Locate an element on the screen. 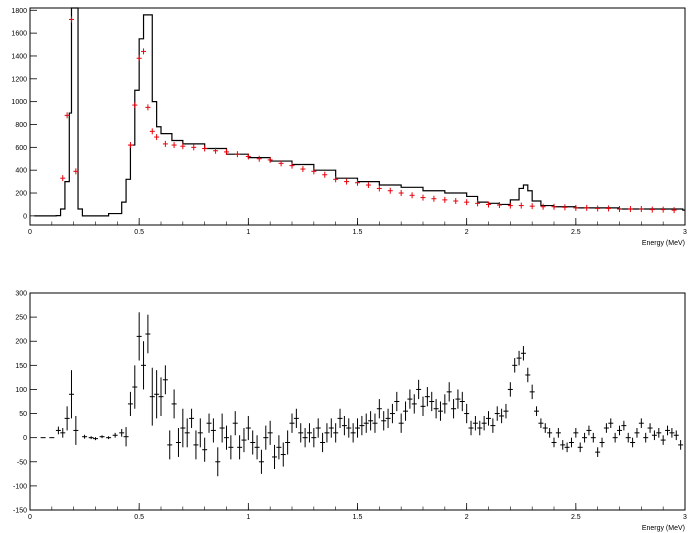 The image size is (693, 533). bottom-xtick-label: 3 is located at coordinates (685, 517).